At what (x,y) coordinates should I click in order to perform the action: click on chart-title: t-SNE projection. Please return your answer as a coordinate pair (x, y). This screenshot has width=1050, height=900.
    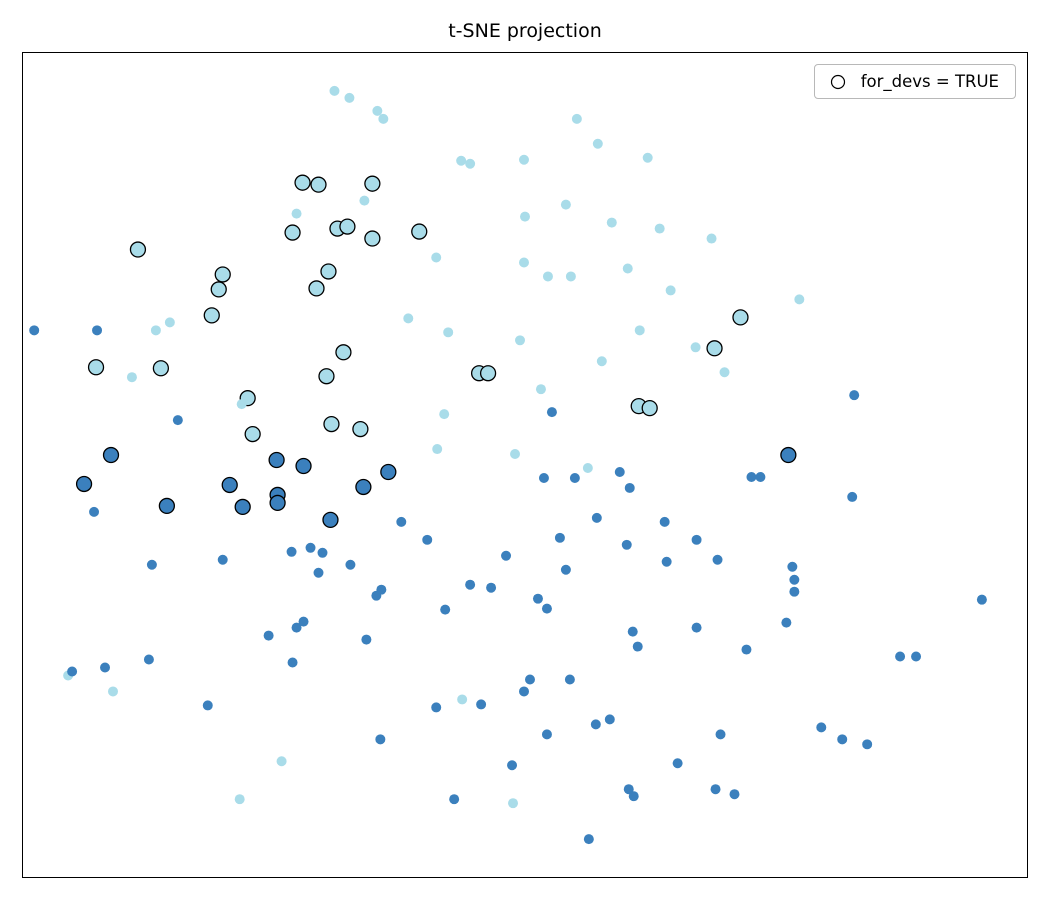
    Looking at the image, I should click on (525, 31).